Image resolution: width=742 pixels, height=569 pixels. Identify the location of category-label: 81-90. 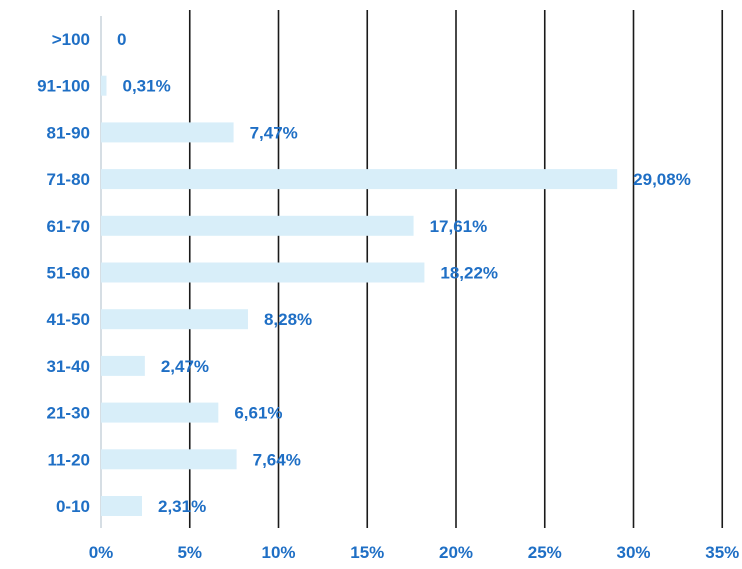
(68, 132).